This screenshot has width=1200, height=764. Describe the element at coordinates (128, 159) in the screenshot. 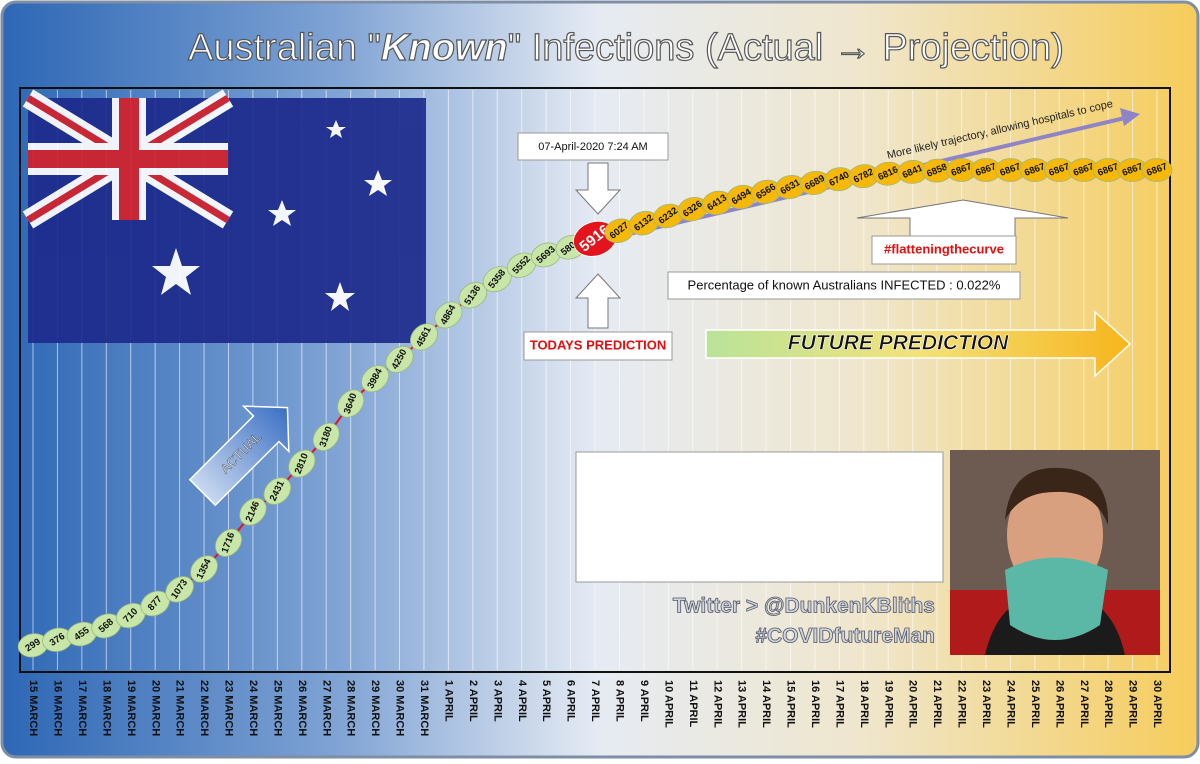

I see `flag-cross` at that location.